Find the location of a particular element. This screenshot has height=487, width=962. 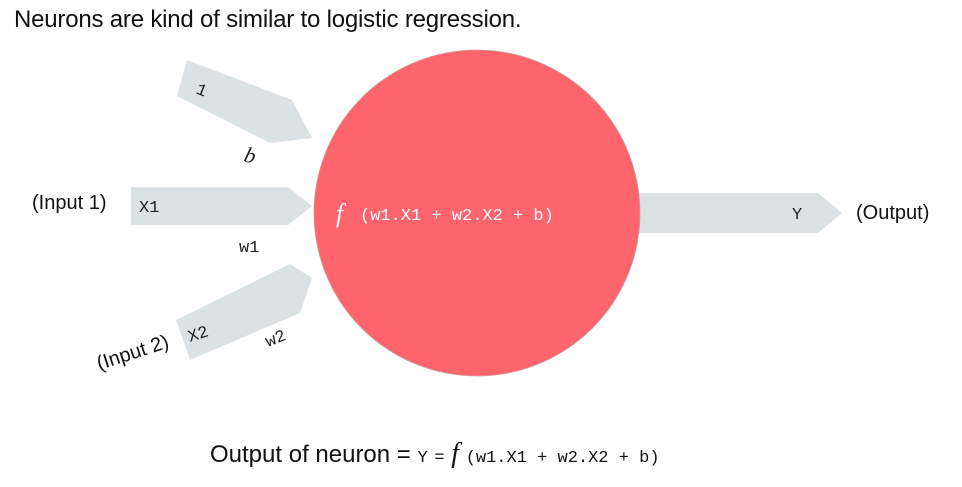

input1-caption: (Input 1) is located at coordinates (69, 203).